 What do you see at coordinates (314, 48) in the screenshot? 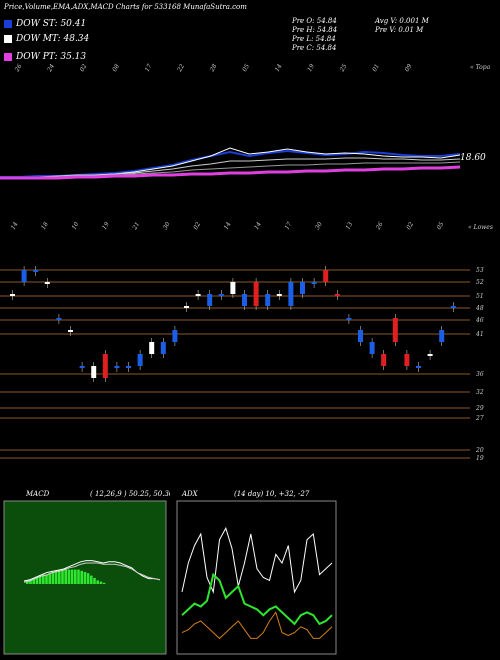
I see `stat-close: Pre C: 54.84` at bounding box center [314, 48].